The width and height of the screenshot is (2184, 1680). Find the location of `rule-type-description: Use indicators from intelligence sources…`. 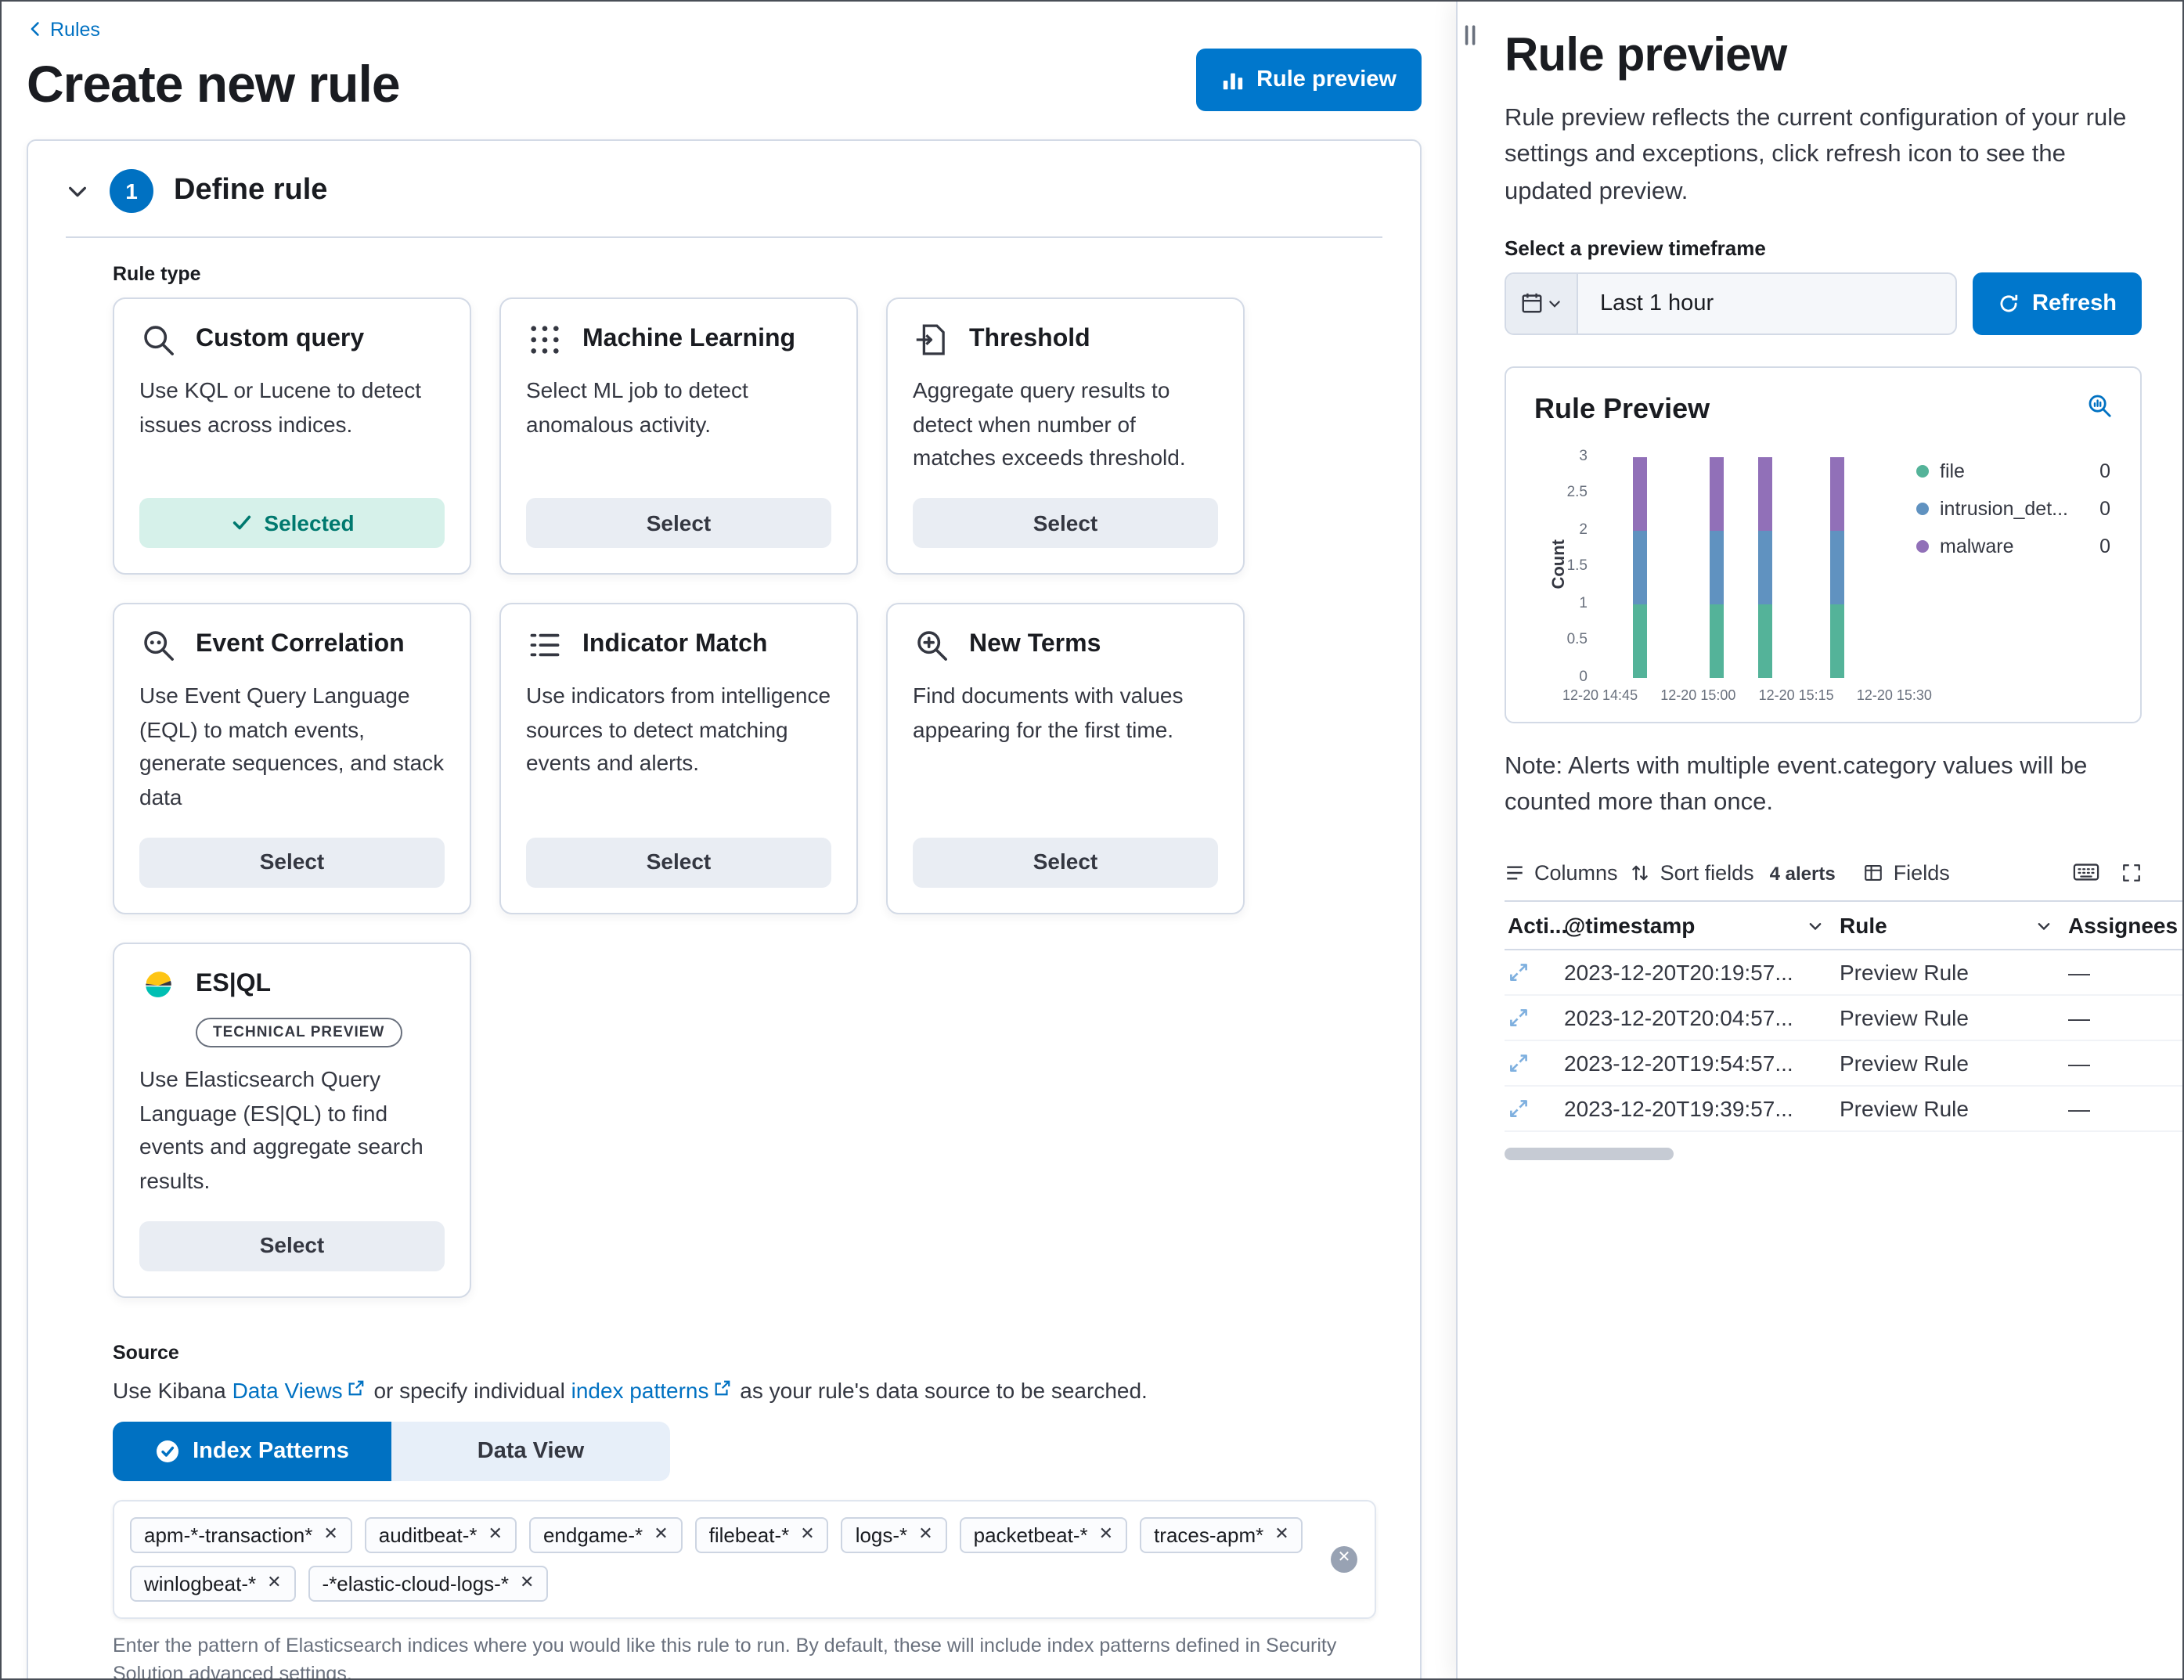

rule-type-description: Use indicators from intelligence sources… is located at coordinates (678, 729).